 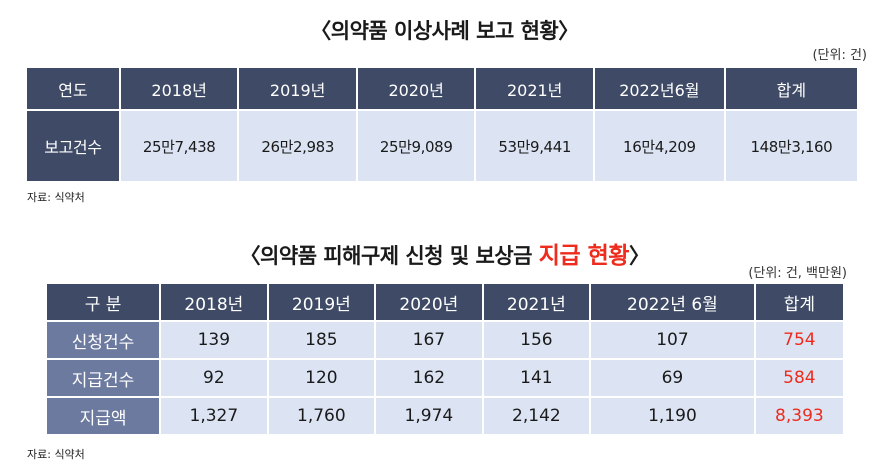 I want to click on relief-unit-label: (단위: 건, 백만원), so click(x=797, y=273).